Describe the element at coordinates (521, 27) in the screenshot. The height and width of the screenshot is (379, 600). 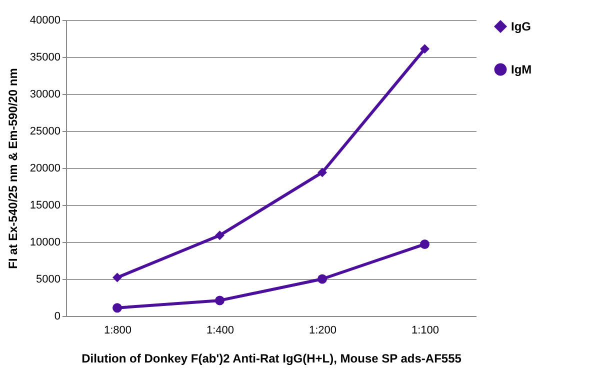
I see `legend-label: IgG` at that location.